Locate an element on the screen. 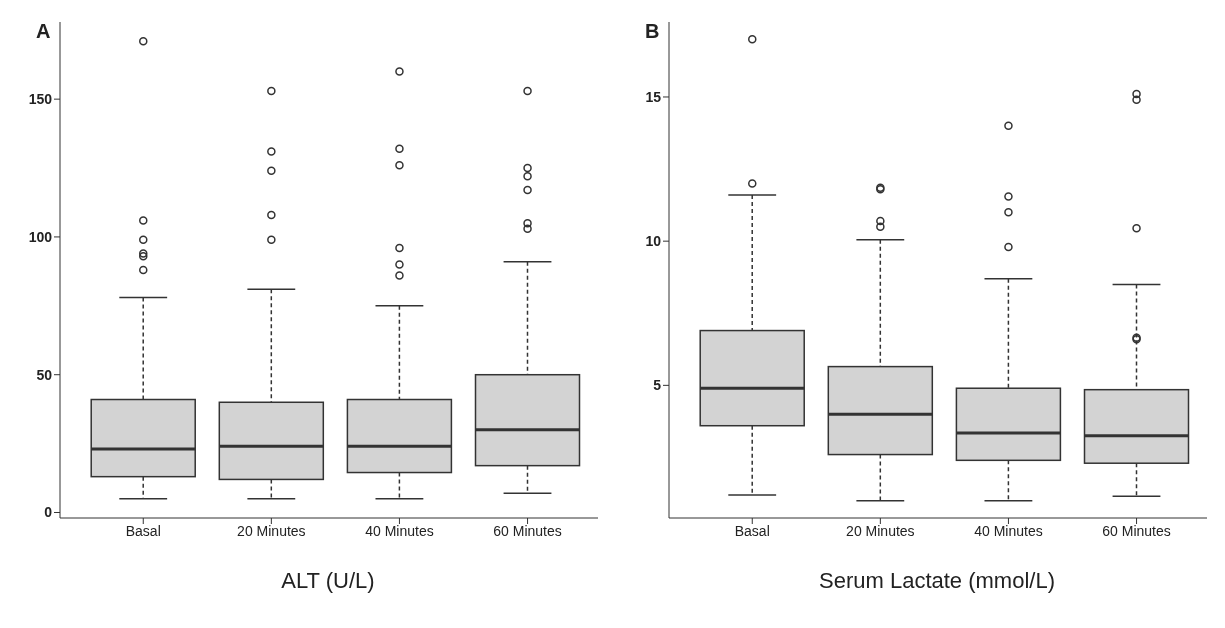 Image resolution: width=1225 pixels, height=628 pixels. y-tick-label: 50 is located at coordinates (44, 374).